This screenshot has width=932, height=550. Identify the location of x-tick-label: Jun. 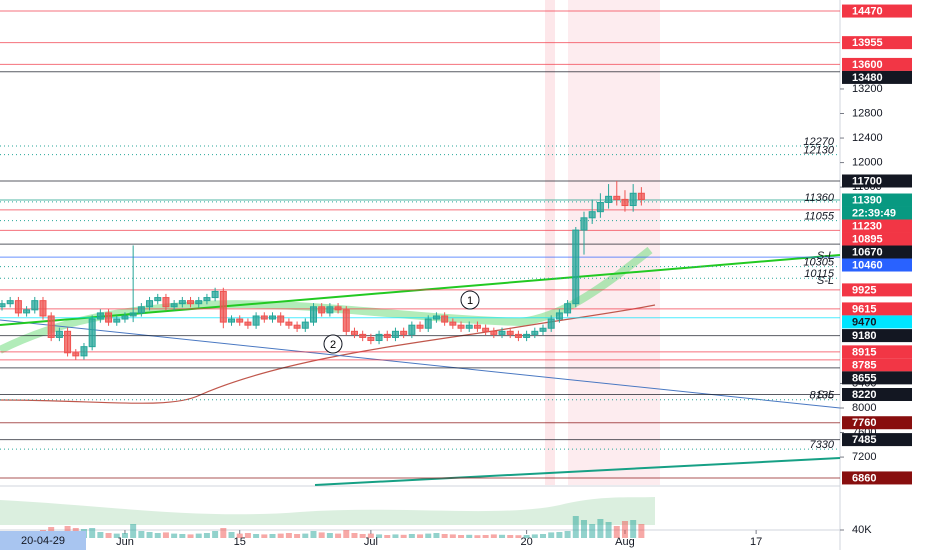
(125, 542).